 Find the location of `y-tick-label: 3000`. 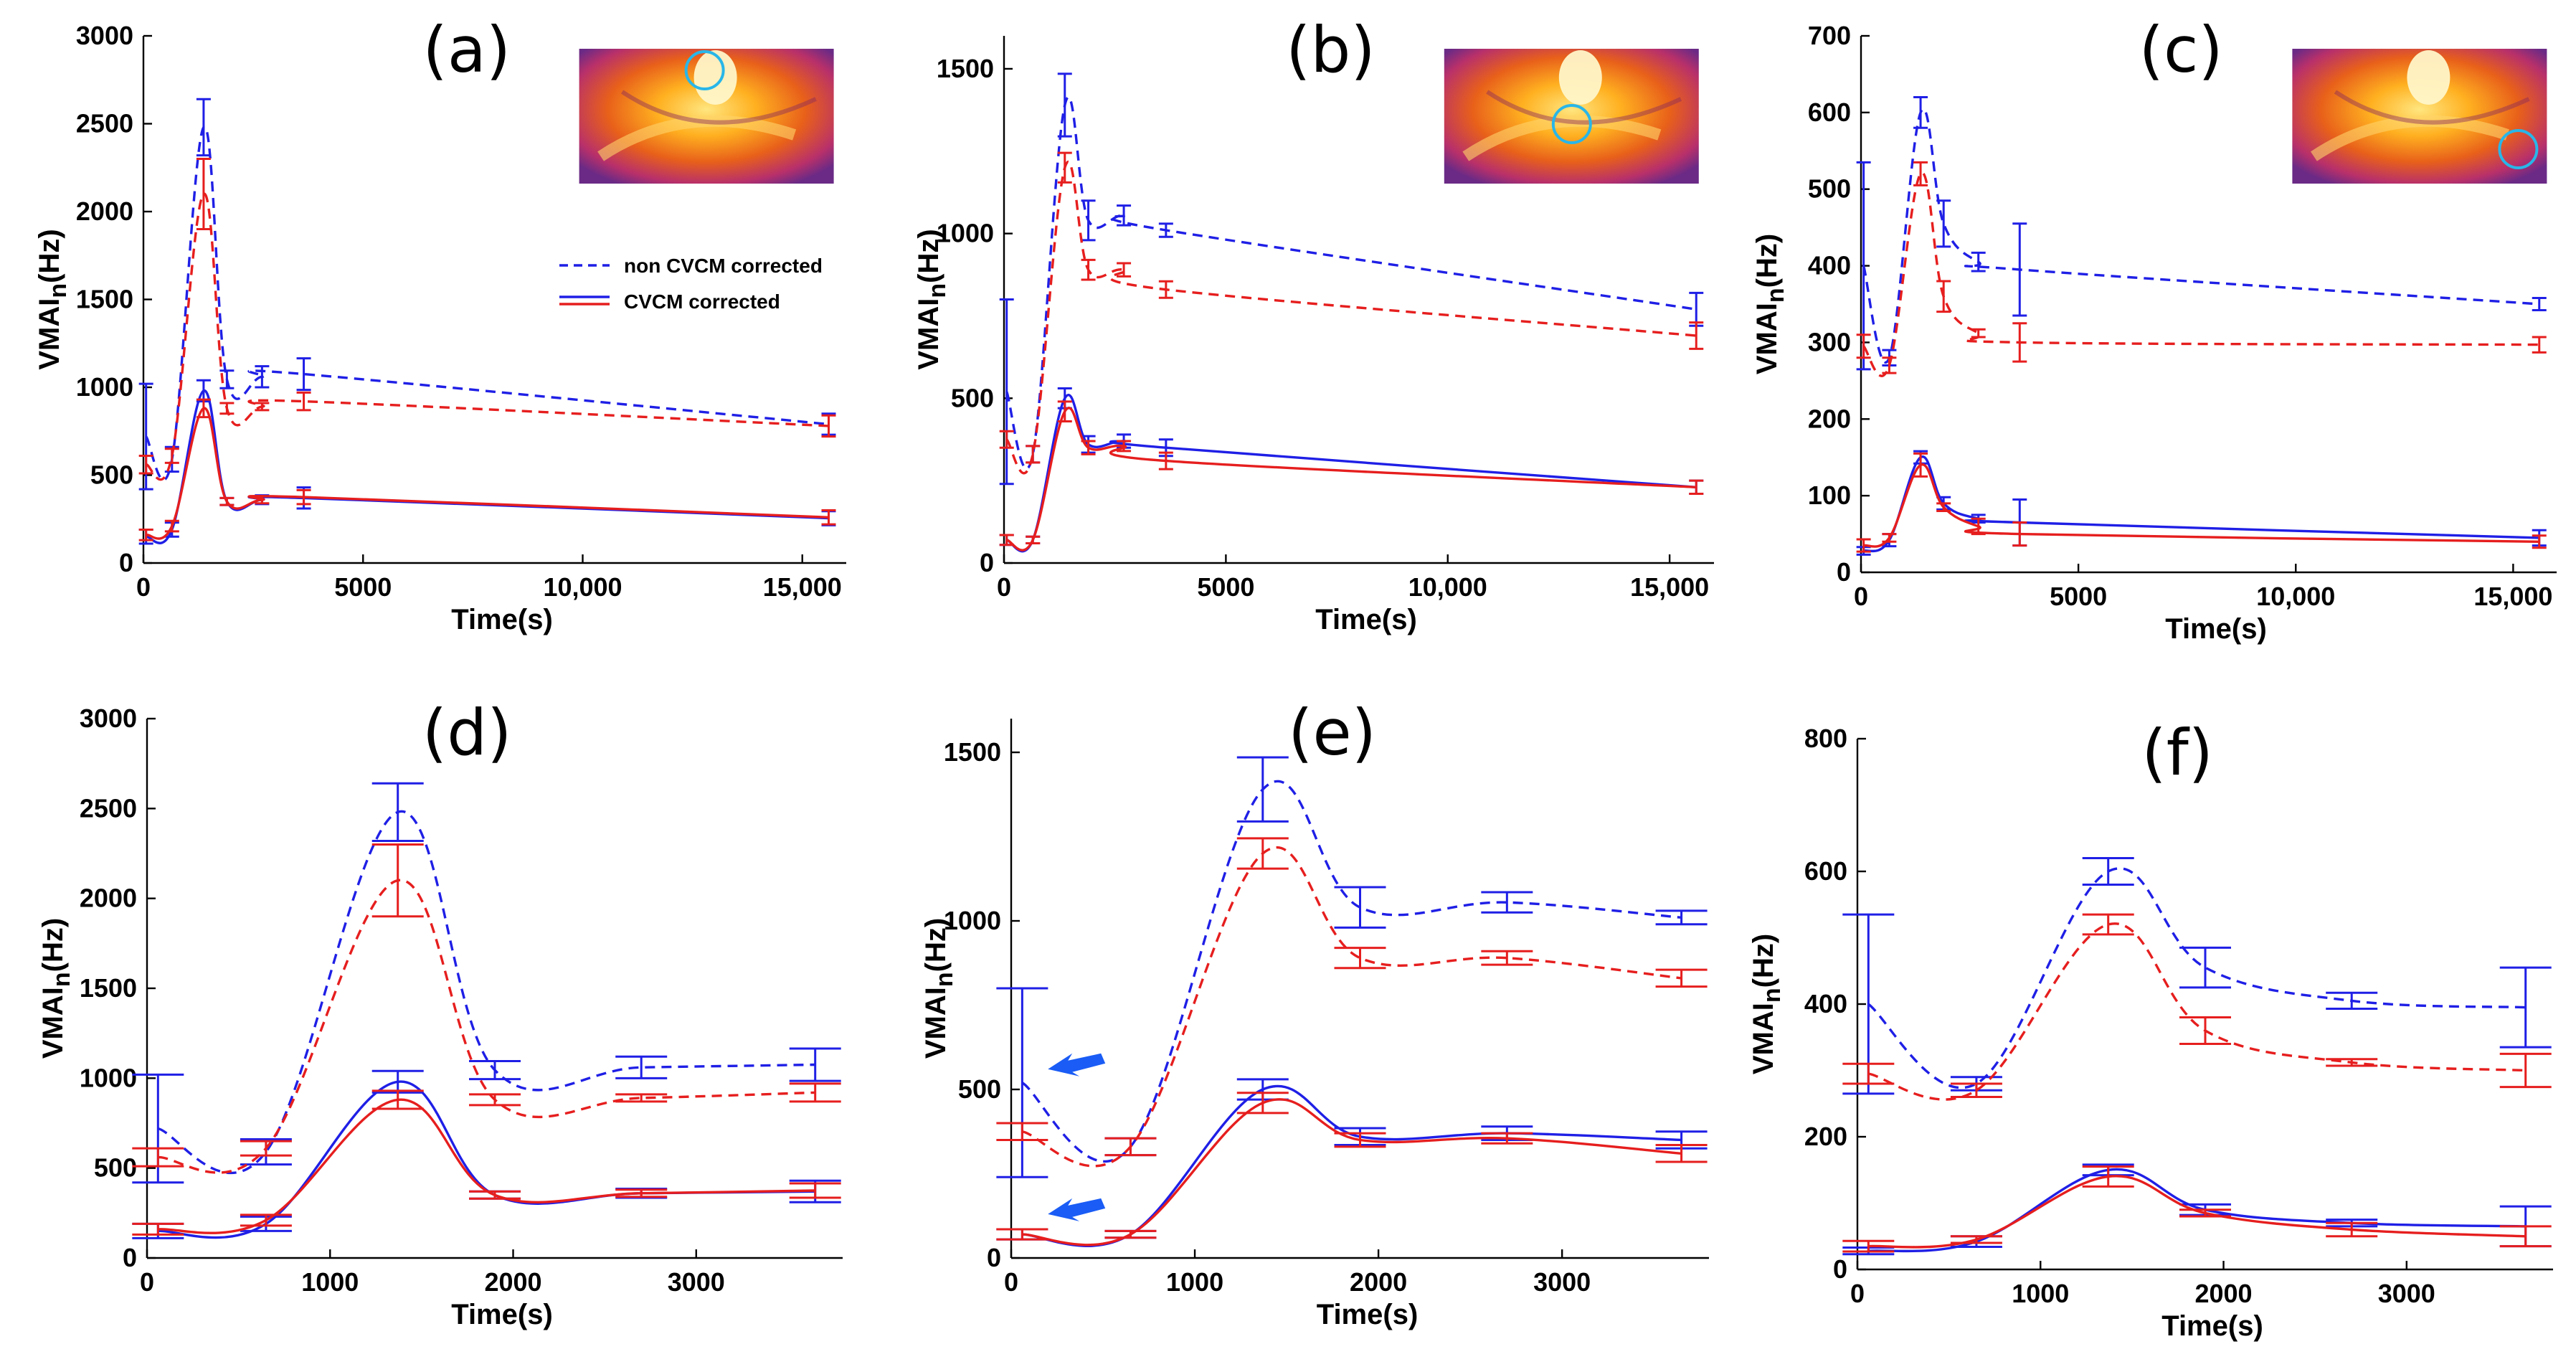

y-tick-label: 3000 is located at coordinates (108, 718).